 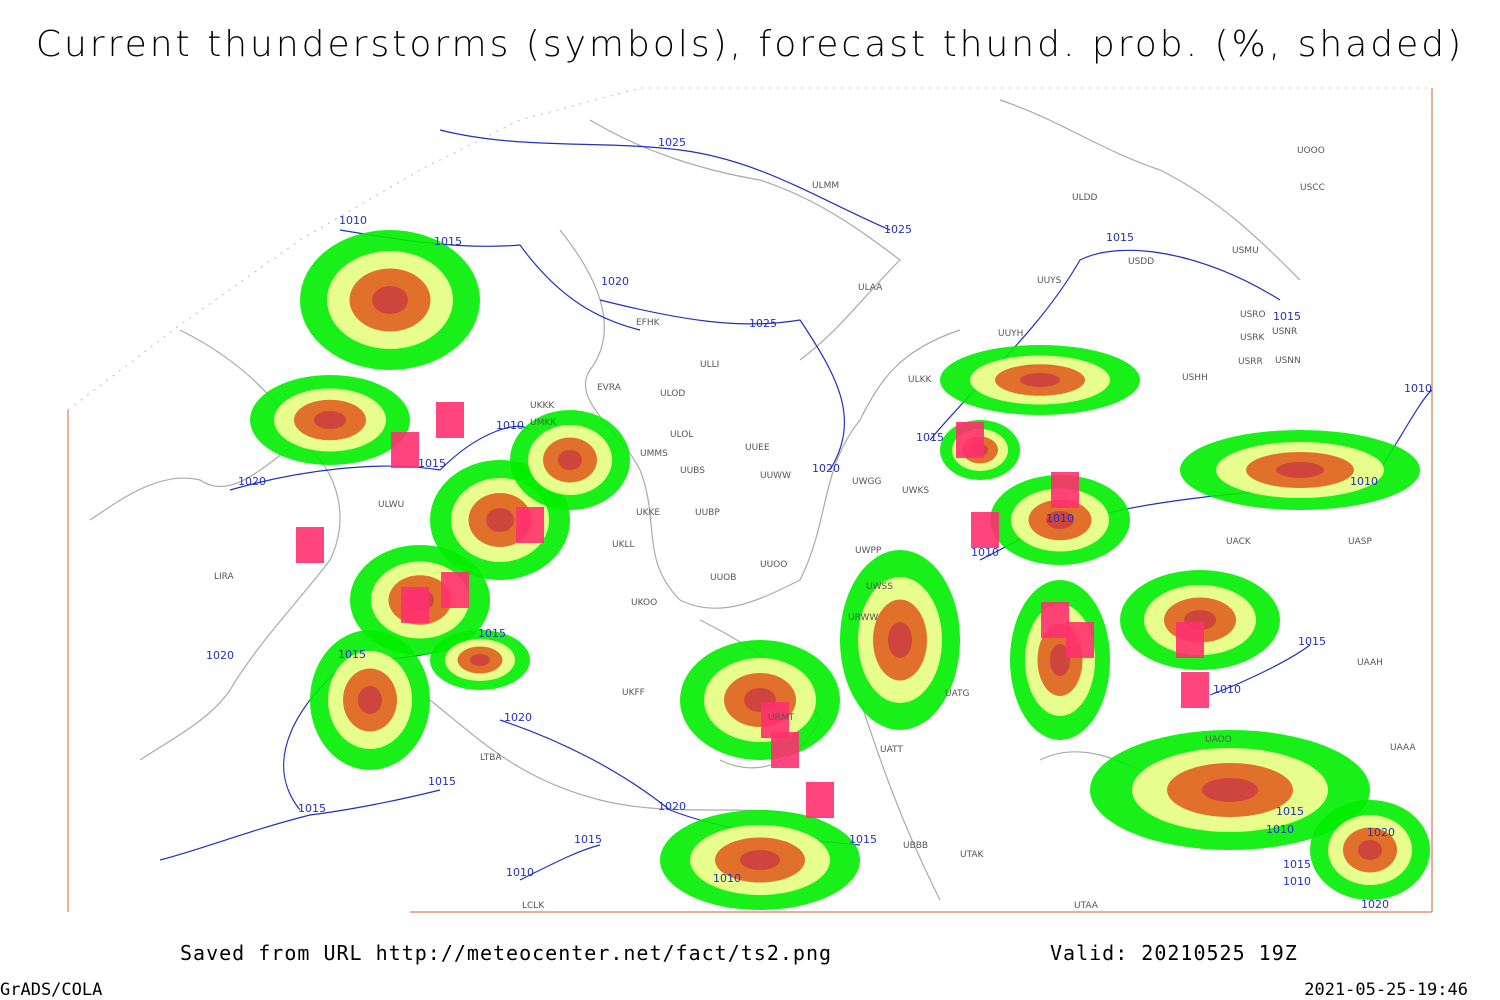 What do you see at coordinates (1239, 542) in the screenshot?
I see `station-label: UACK` at bounding box center [1239, 542].